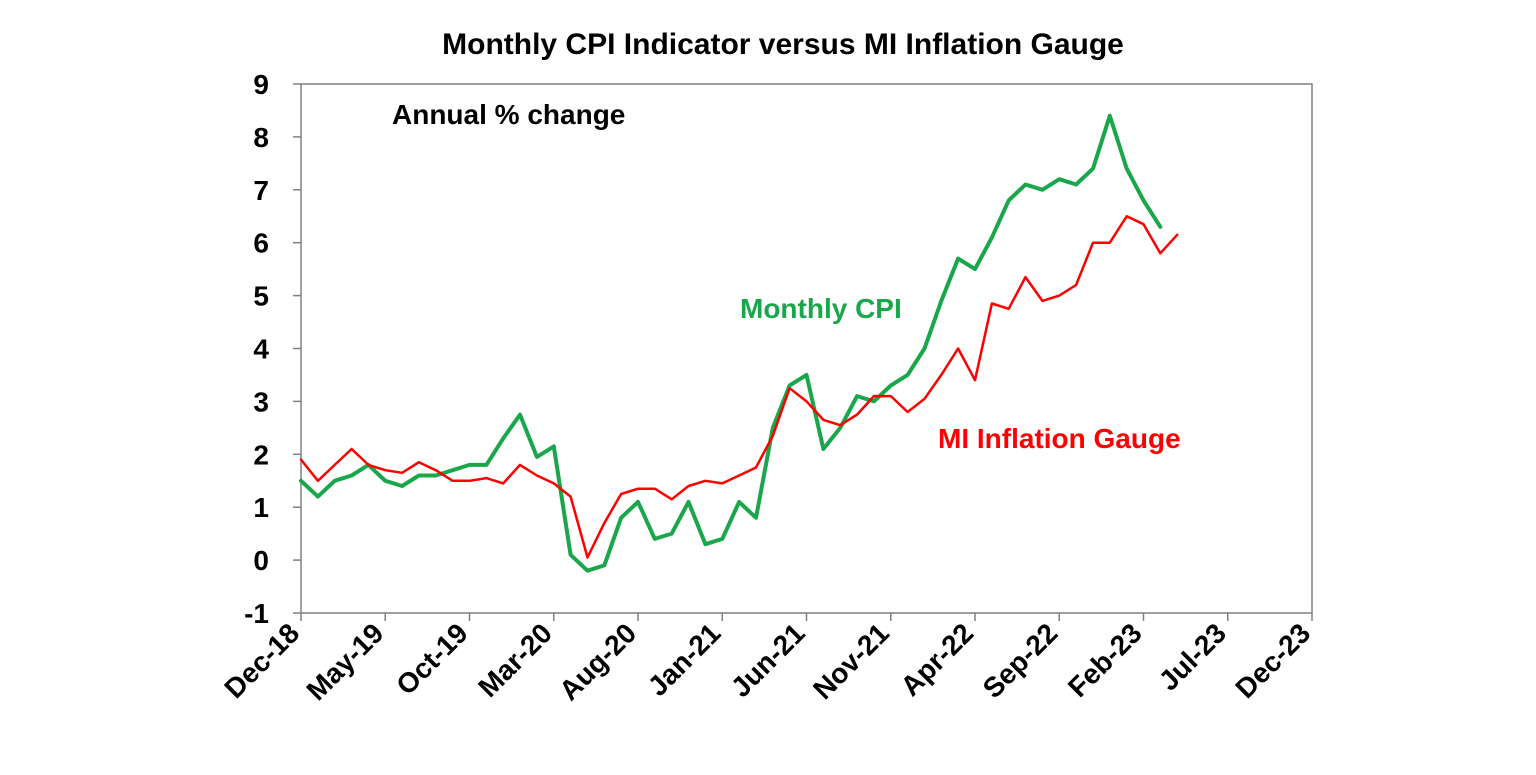 The width and height of the screenshot is (1536, 775). Describe the element at coordinates (261, 349) in the screenshot. I see `y-tick-label: 4` at that location.